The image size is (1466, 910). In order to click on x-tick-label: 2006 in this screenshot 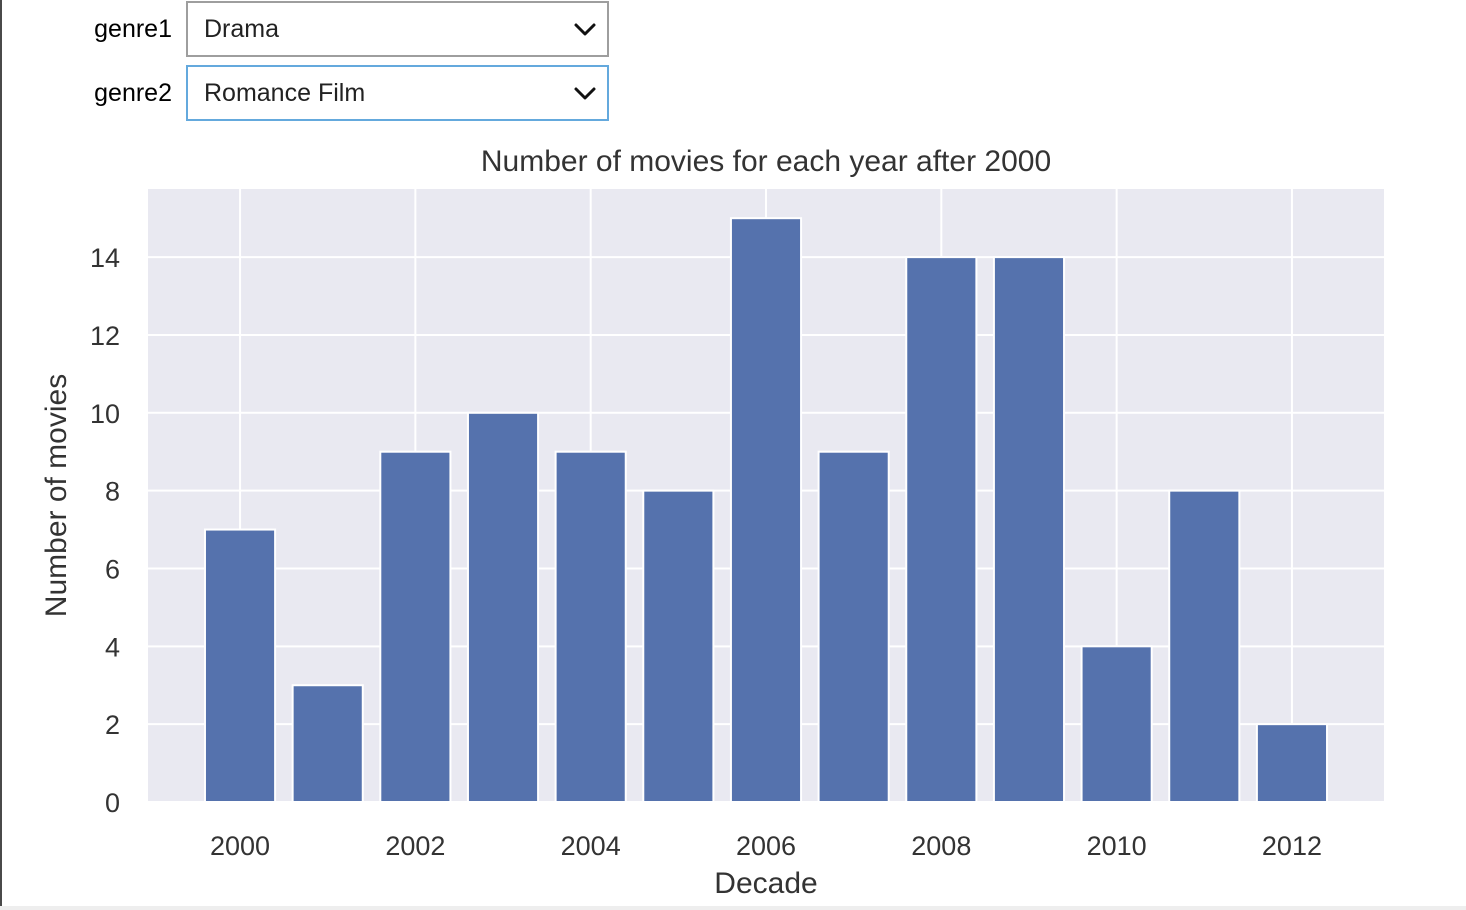, I will do `click(766, 846)`.